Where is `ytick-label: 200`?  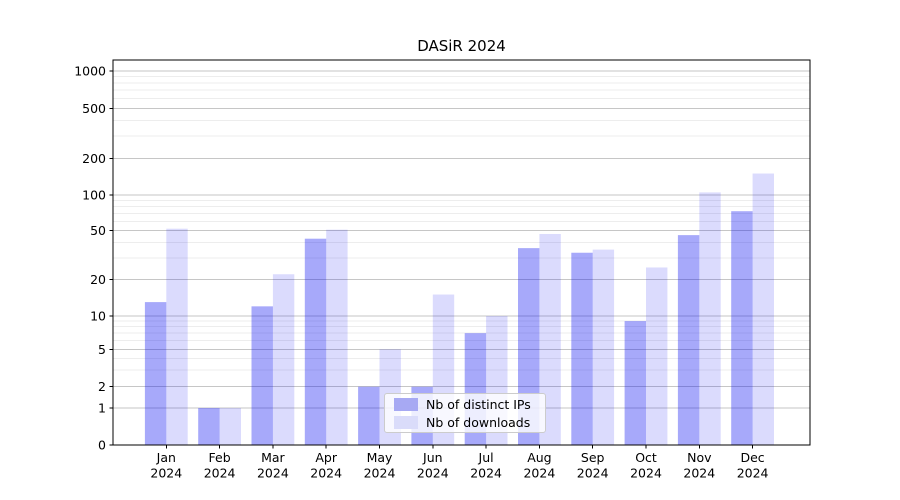
ytick-label: 200 is located at coordinates (94, 158).